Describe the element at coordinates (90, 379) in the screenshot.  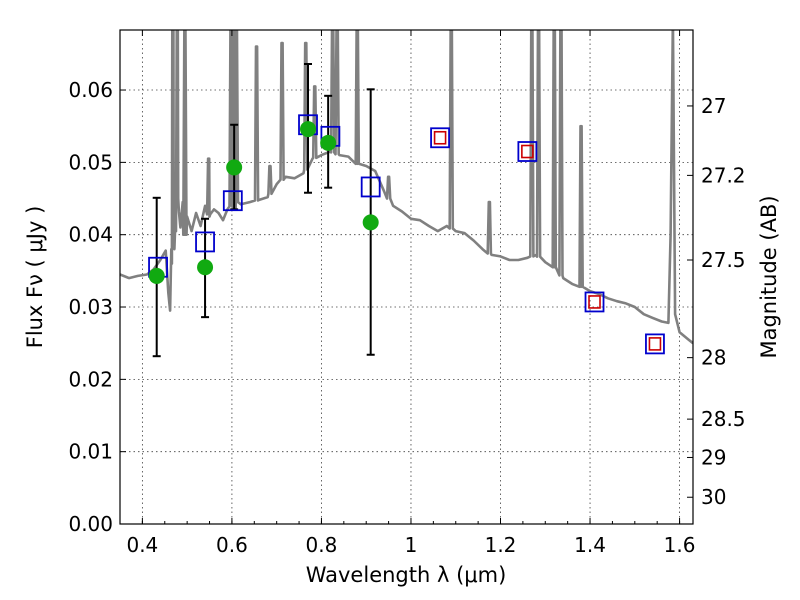
I see `y-tick-label: 0.02` at that location.